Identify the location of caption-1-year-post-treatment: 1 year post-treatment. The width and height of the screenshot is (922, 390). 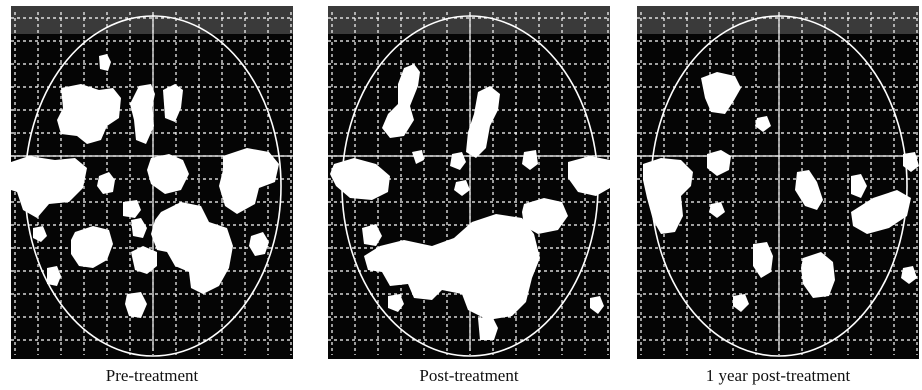
(778, 375).